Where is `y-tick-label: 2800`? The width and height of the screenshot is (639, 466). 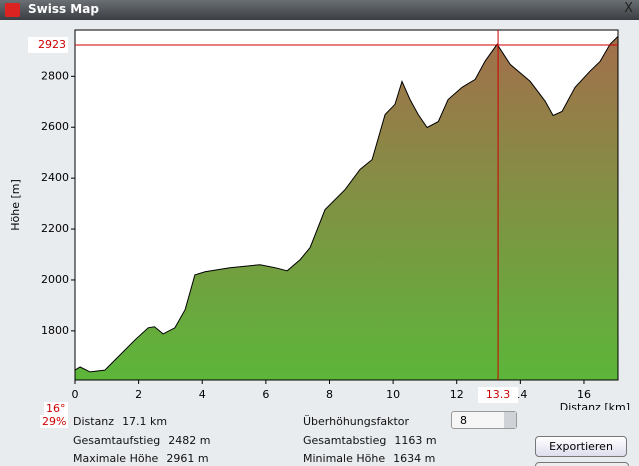 y-tick-label: 2800 is located at coordinates (55, 75).